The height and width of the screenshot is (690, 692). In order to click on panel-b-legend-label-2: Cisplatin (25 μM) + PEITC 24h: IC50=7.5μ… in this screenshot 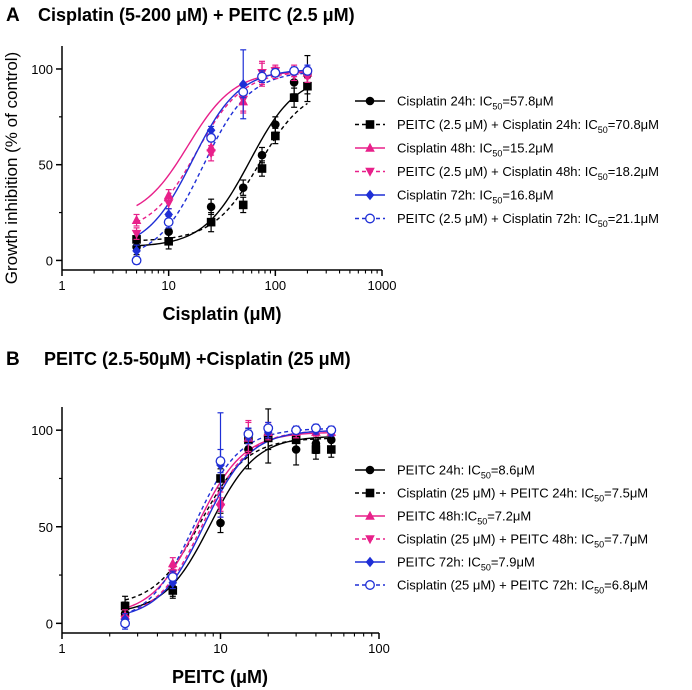, I will do `click(522, 495)`.